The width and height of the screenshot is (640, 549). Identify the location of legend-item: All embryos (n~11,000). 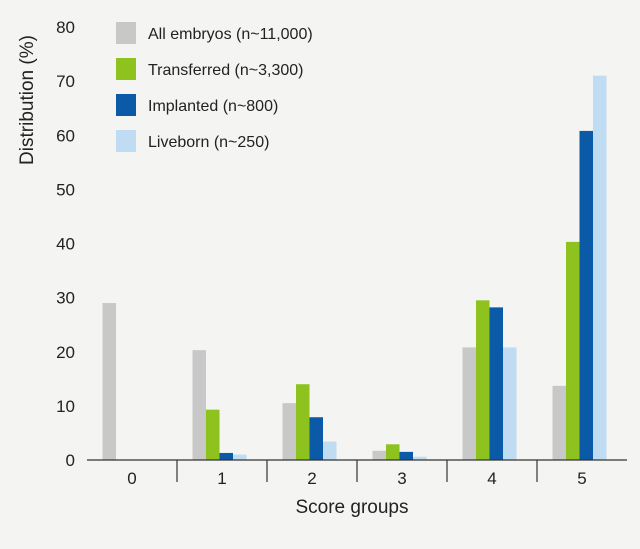
(214, 33).